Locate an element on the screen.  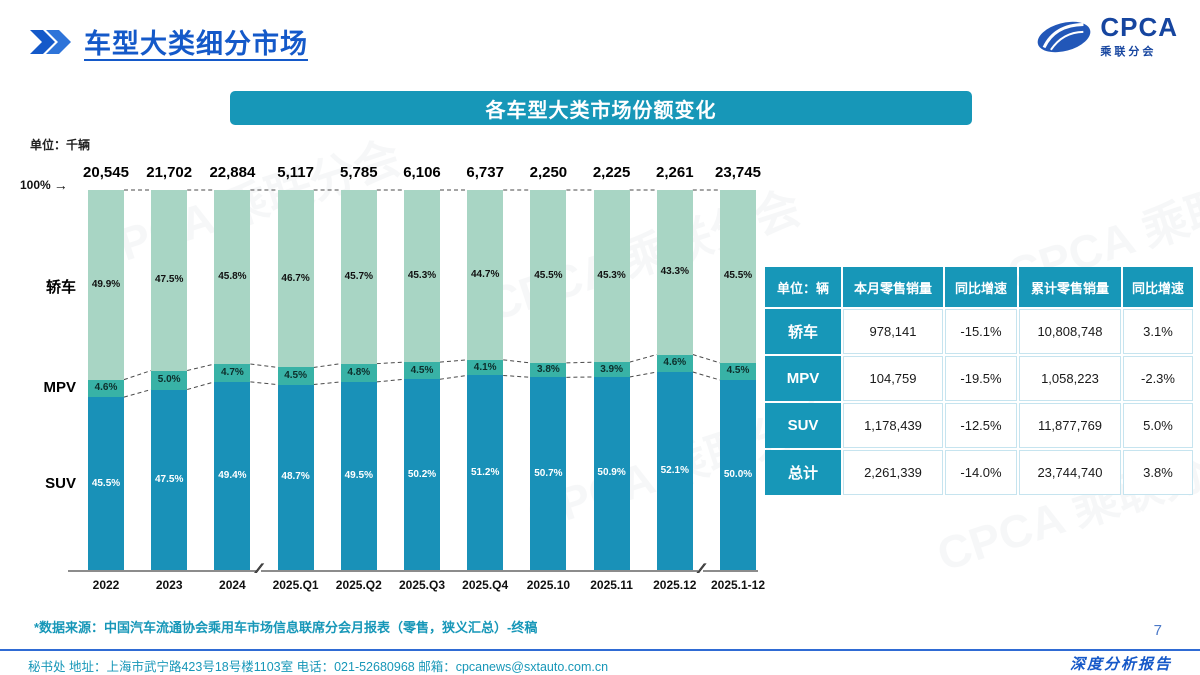
banner-title: 各车型大类市场份额变化 is located at coordinates (601, 110).